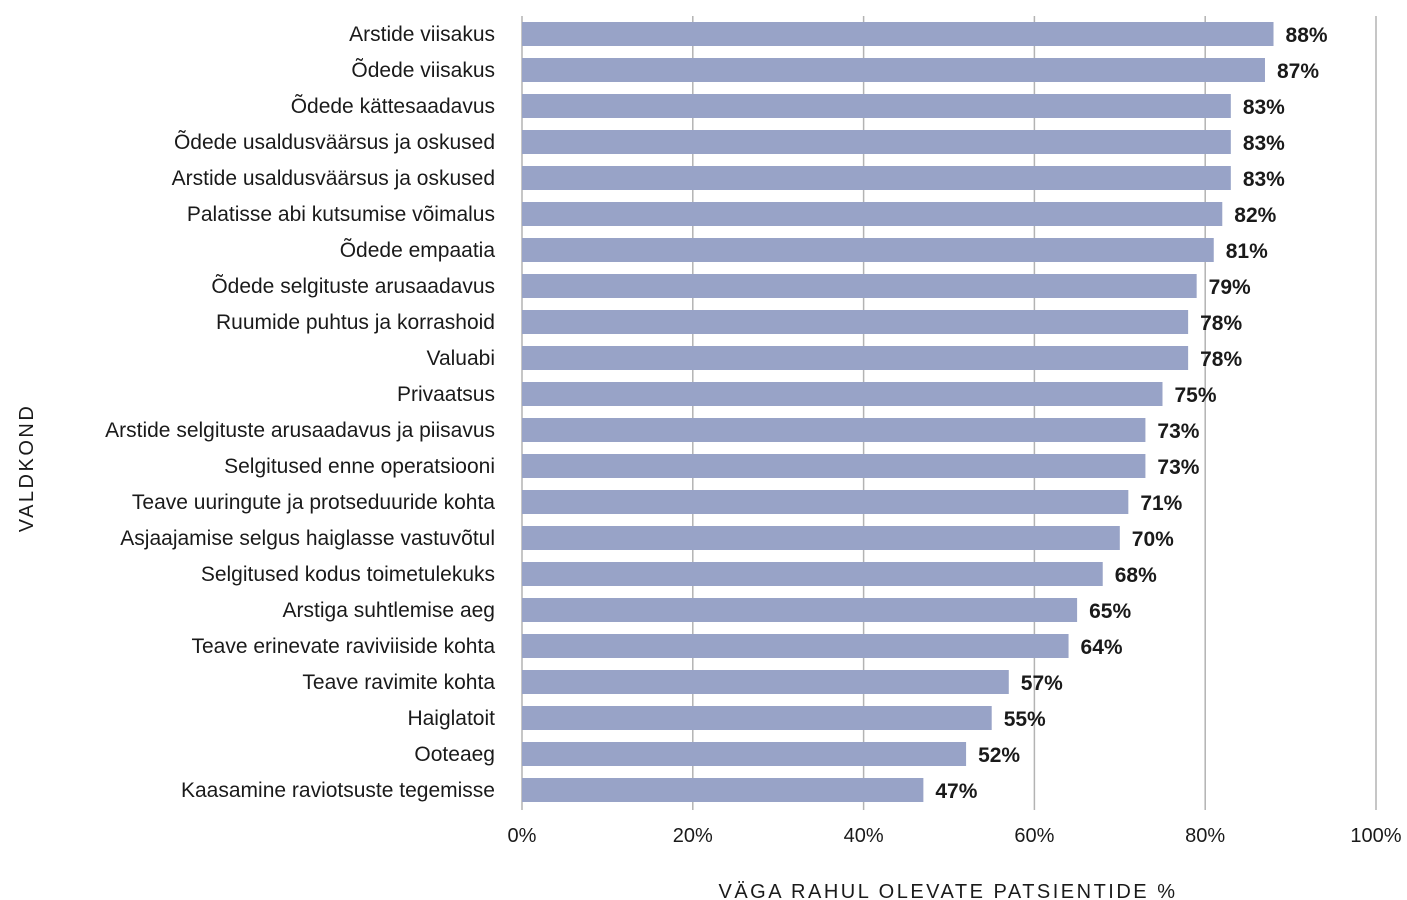 This screenshot has height=900, width=1407. Describe the element at coordinates (864, 836) in the screenshot. I see `x-tick-label: 40%` at that location.